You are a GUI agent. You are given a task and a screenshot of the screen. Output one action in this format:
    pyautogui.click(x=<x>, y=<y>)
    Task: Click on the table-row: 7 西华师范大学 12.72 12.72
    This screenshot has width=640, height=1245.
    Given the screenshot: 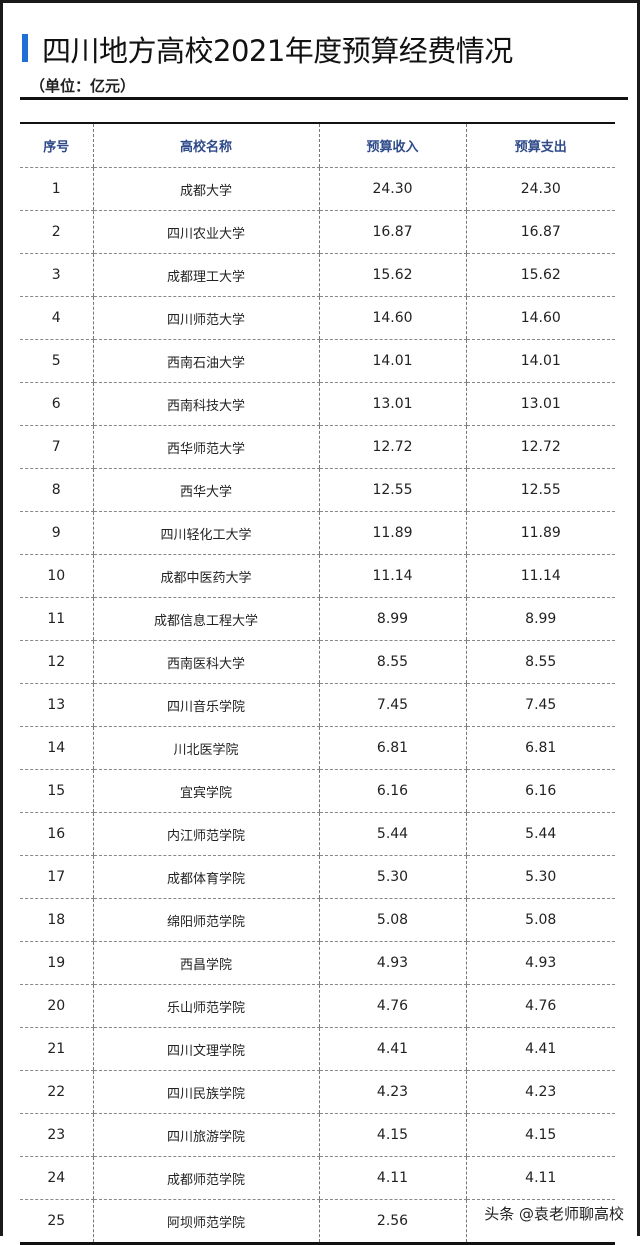 What is the action you would take?
    pyautogui.click(x=317, y=447)
    